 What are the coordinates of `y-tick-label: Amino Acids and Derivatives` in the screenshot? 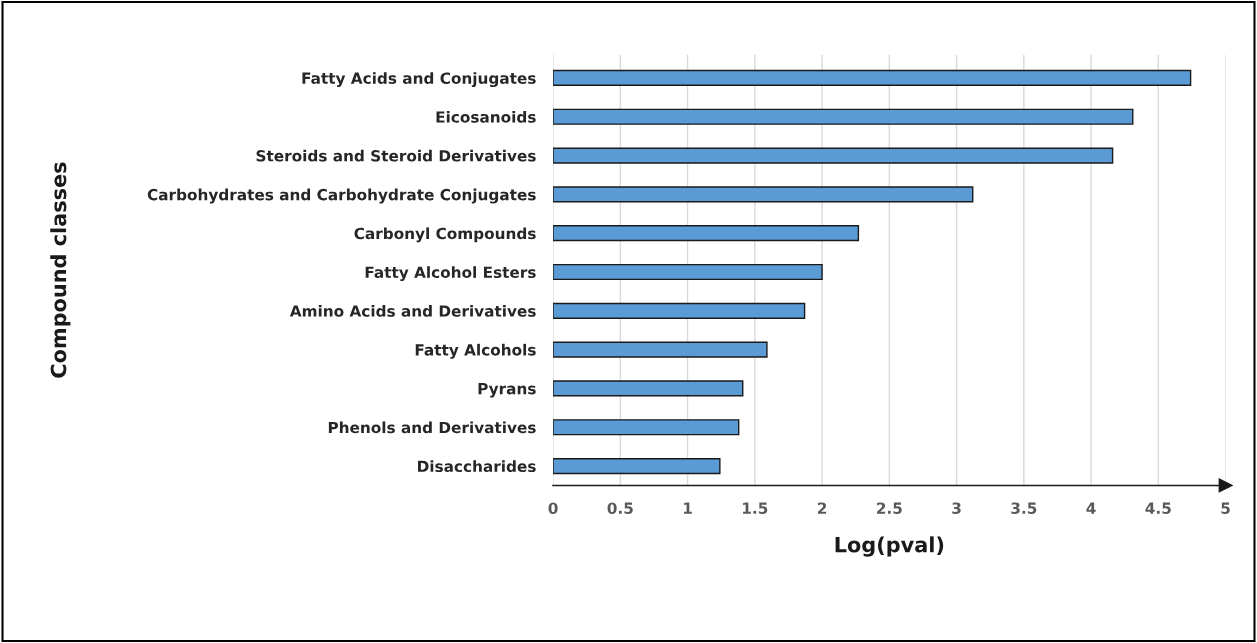 It's located at (412, 311).